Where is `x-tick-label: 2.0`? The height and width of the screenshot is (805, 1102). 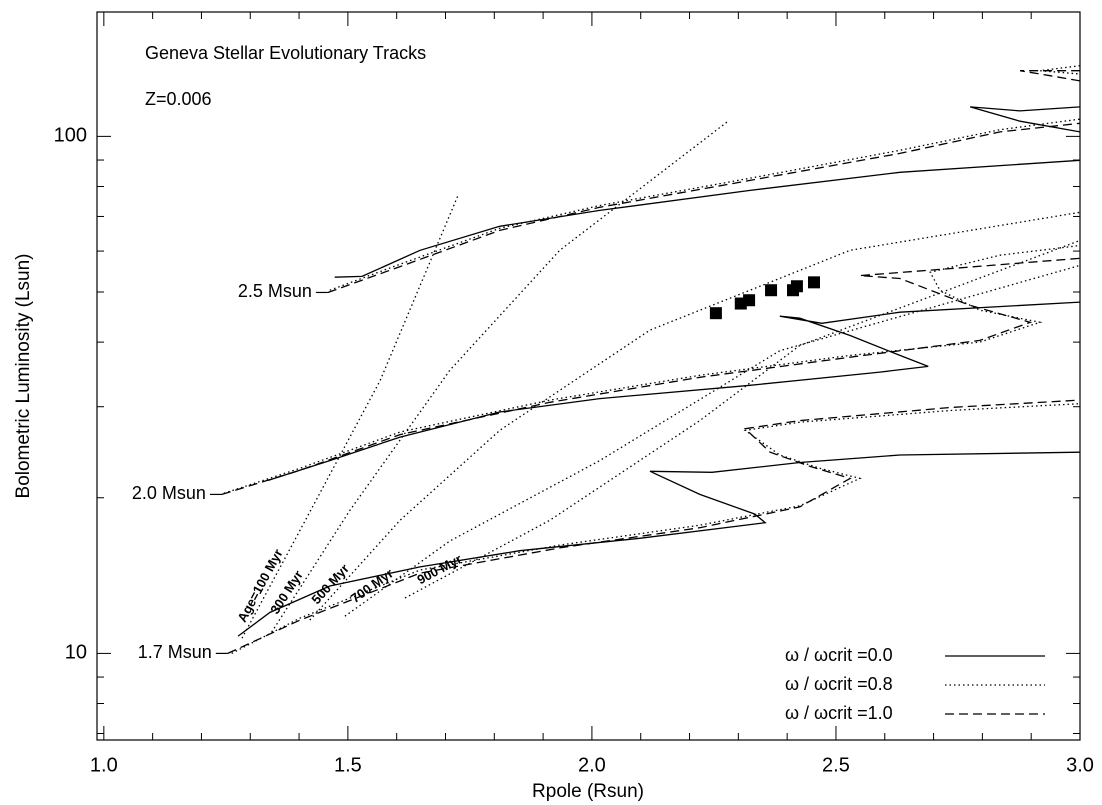 x-tick-label: 2.0 is located at coordinates (592, 765).